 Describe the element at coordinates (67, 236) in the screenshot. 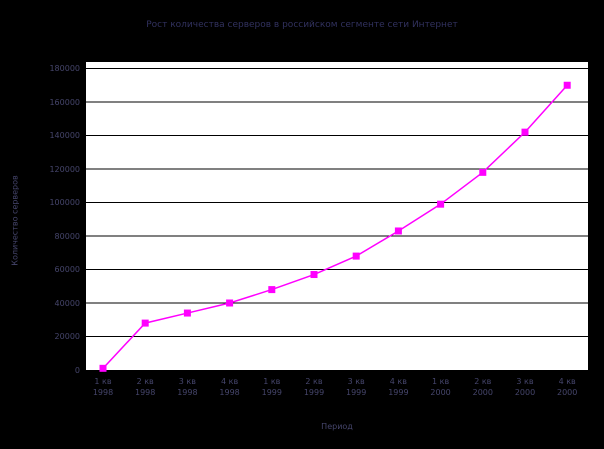

I see `y-tick-label: 80000` at that location.